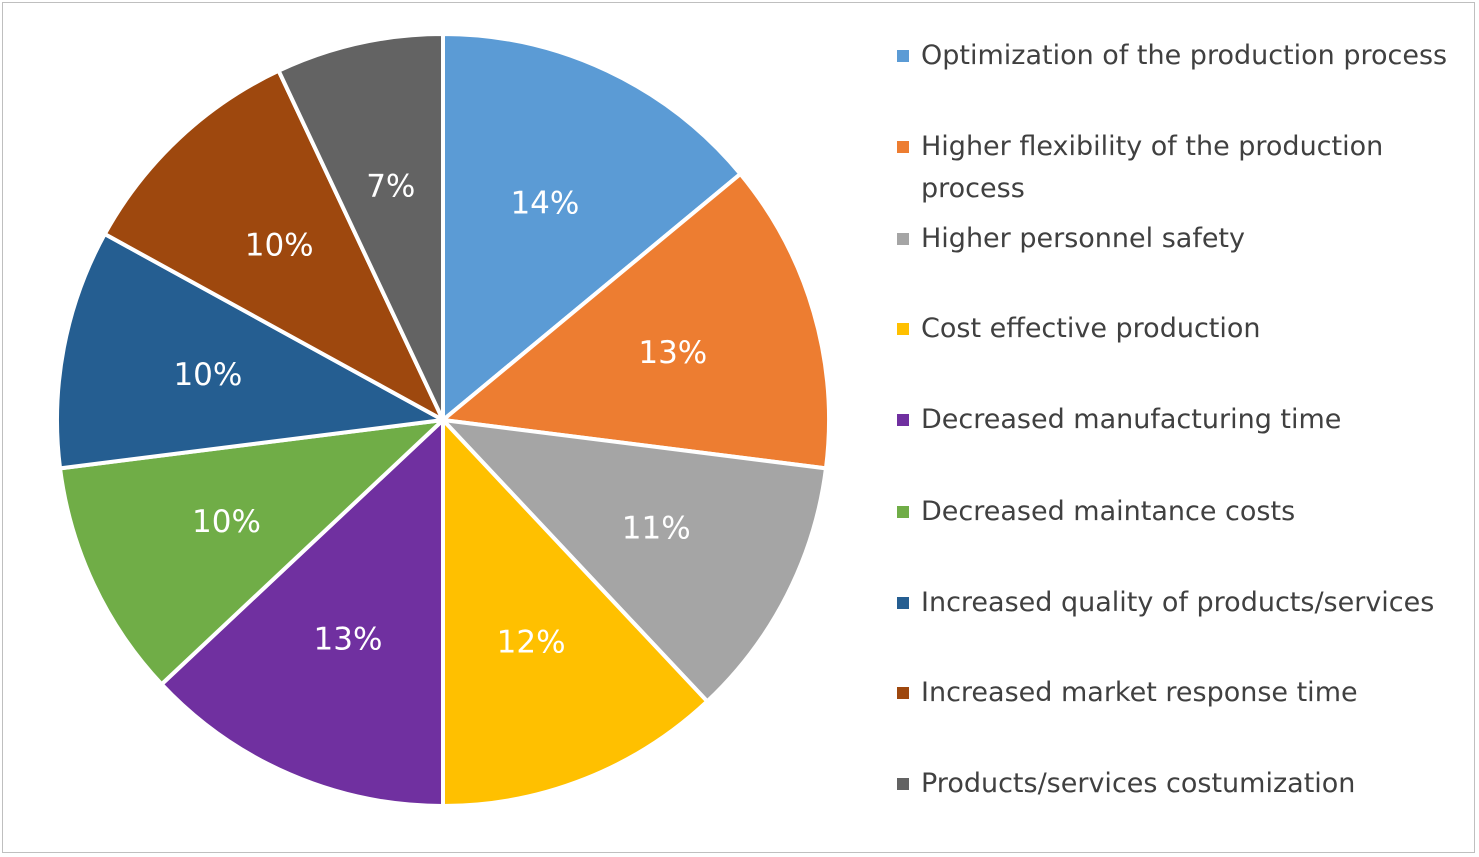  I want to click on legend-item: Products/services costumization, so click(1179, 784).